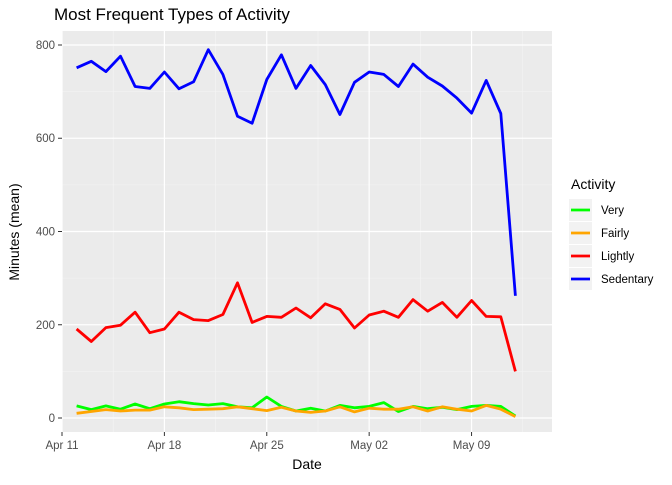  I want to click on y-axis-label: Minutes (mean), so click(14, 231).